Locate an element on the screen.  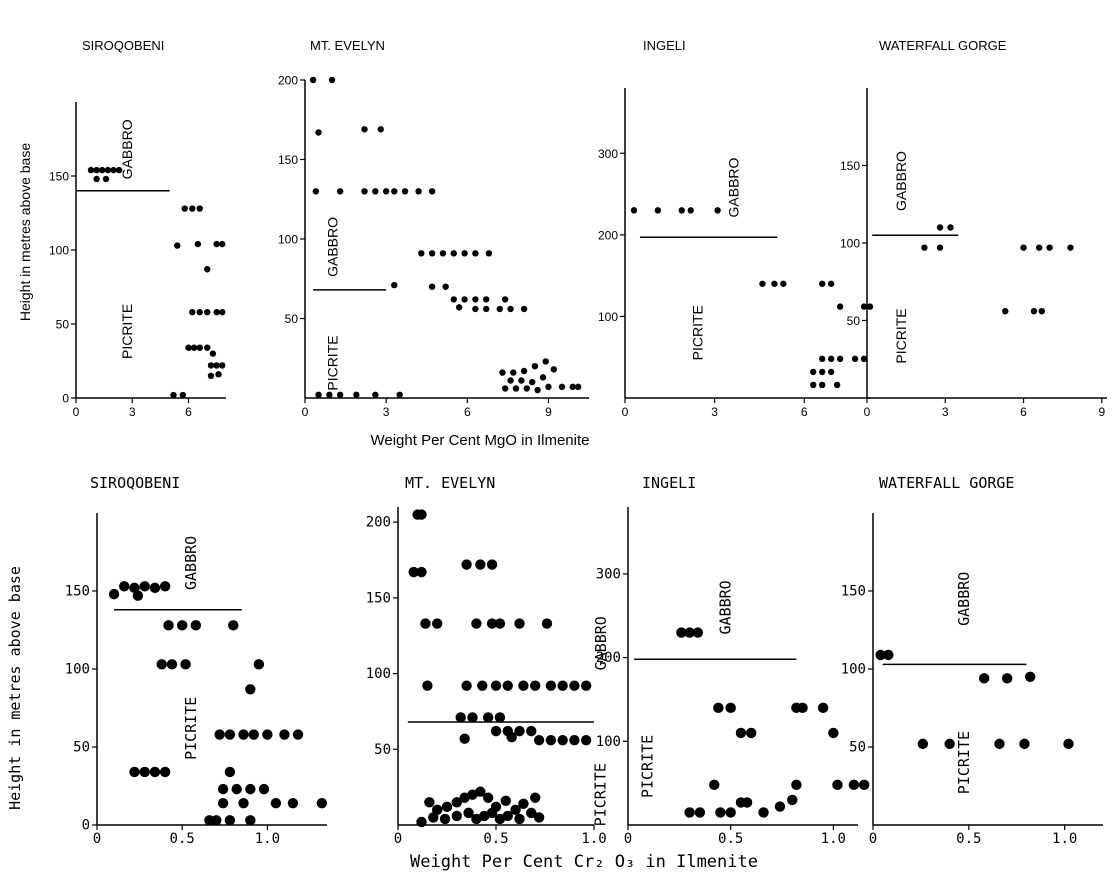
panel-5: SIROQOBENI 0 50 100 150 0 0.5 1.0 GABBRO PICRITE is located at coordinates (196, 660).